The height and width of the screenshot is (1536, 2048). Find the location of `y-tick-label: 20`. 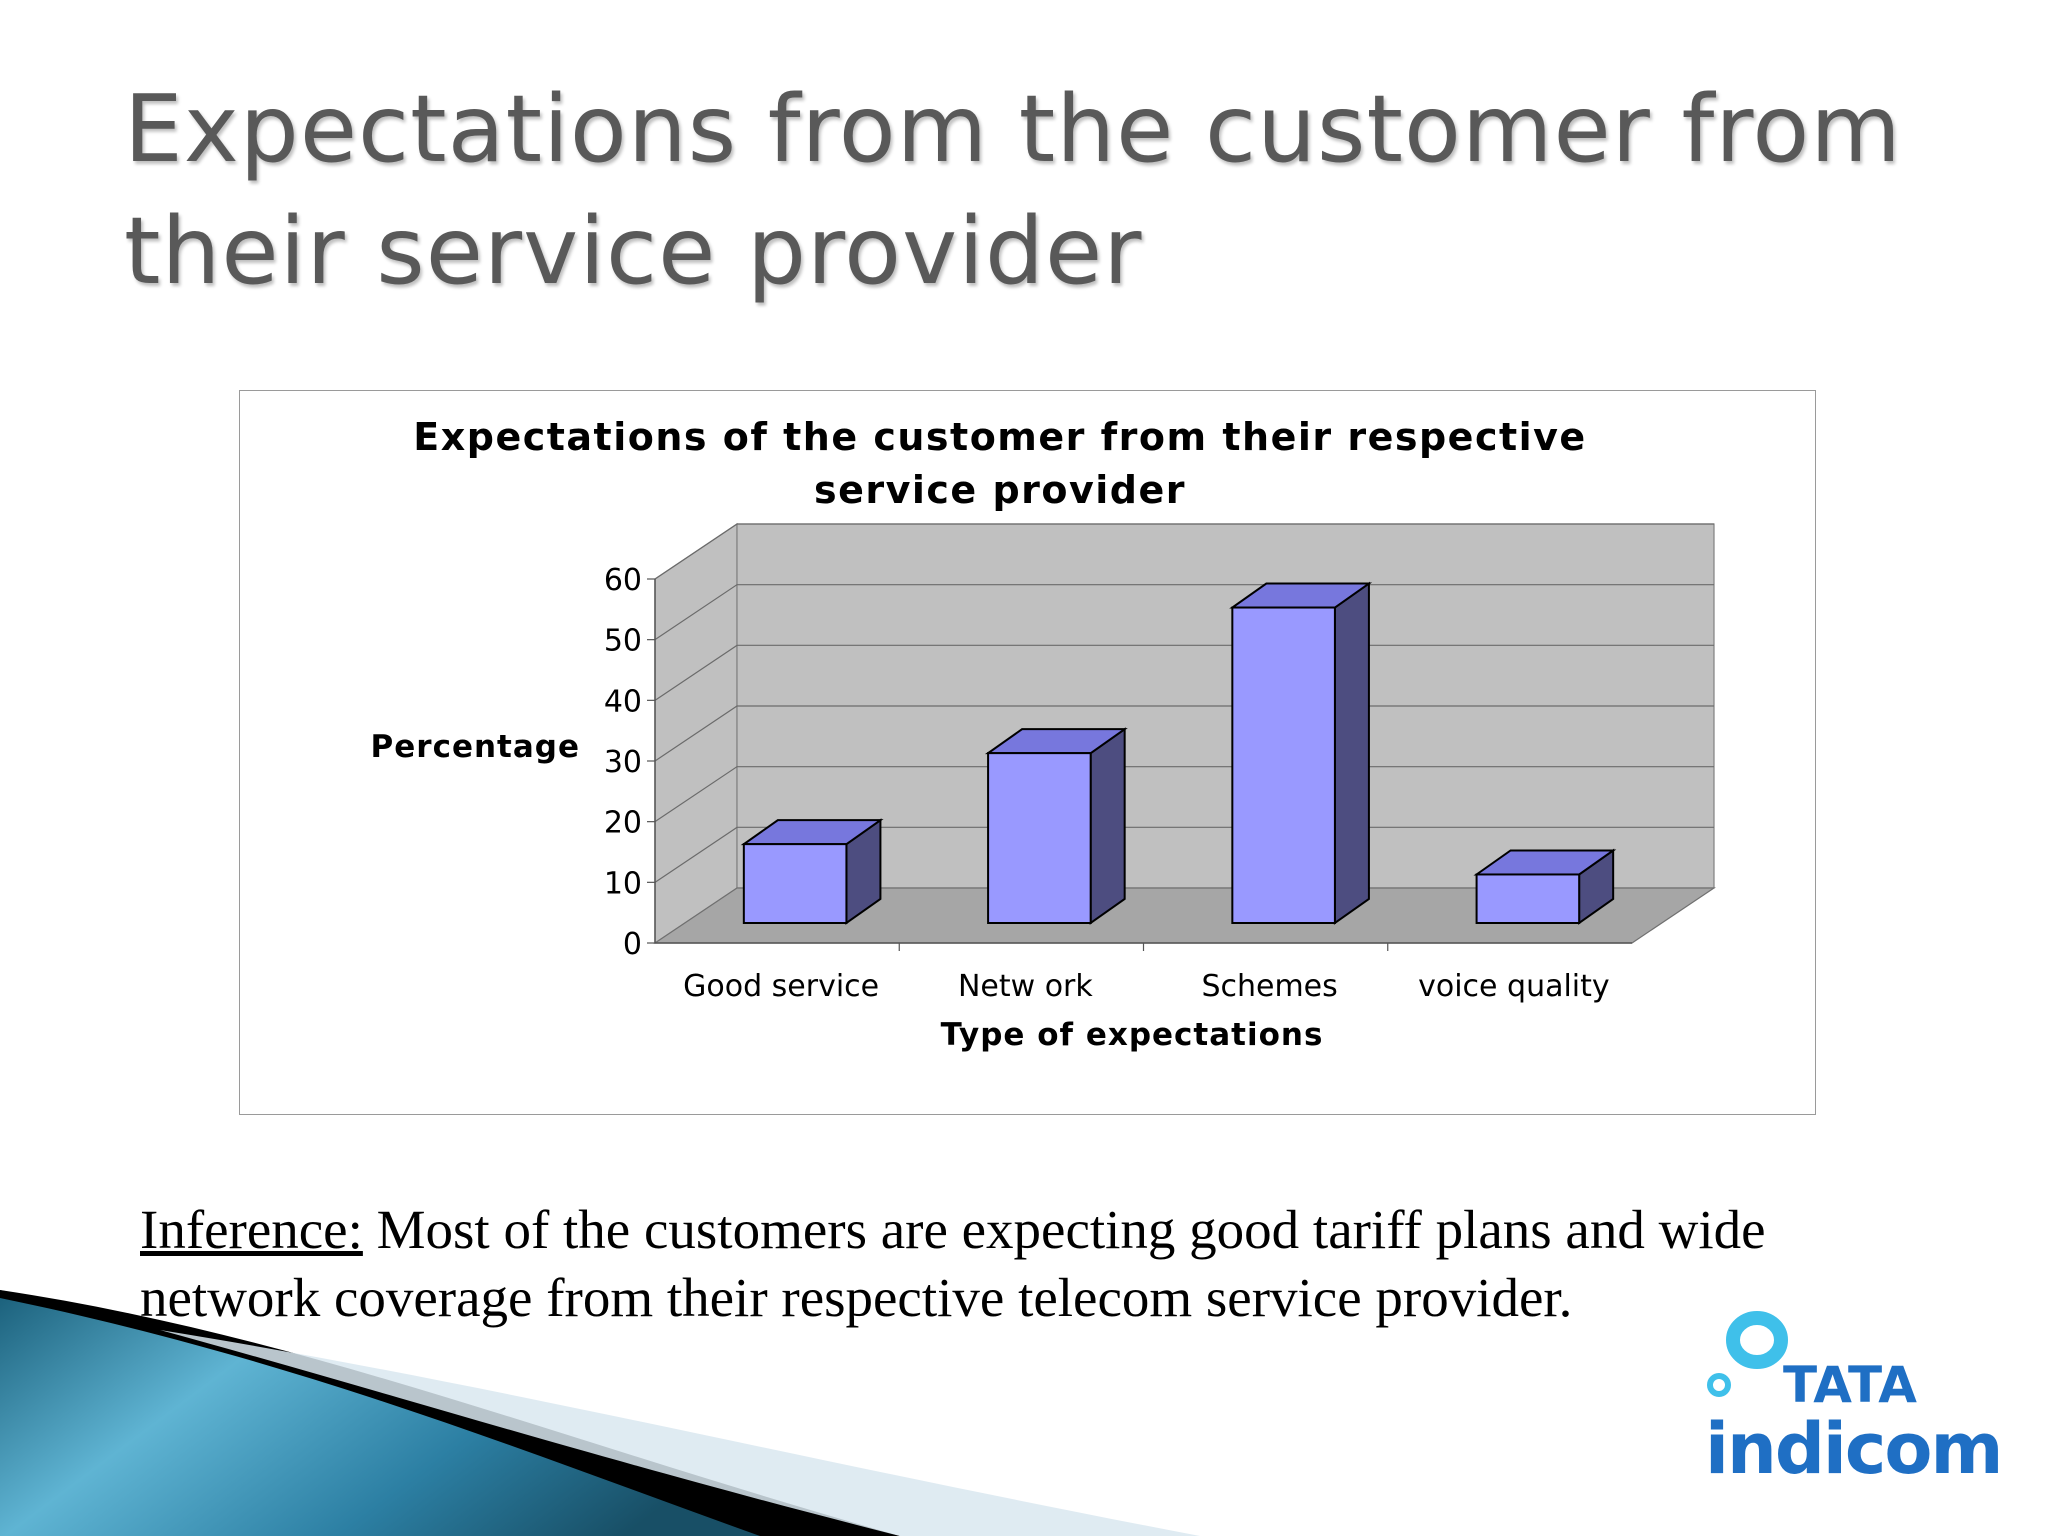

y-tick-label: 20 is located at coordinates (623, 823).